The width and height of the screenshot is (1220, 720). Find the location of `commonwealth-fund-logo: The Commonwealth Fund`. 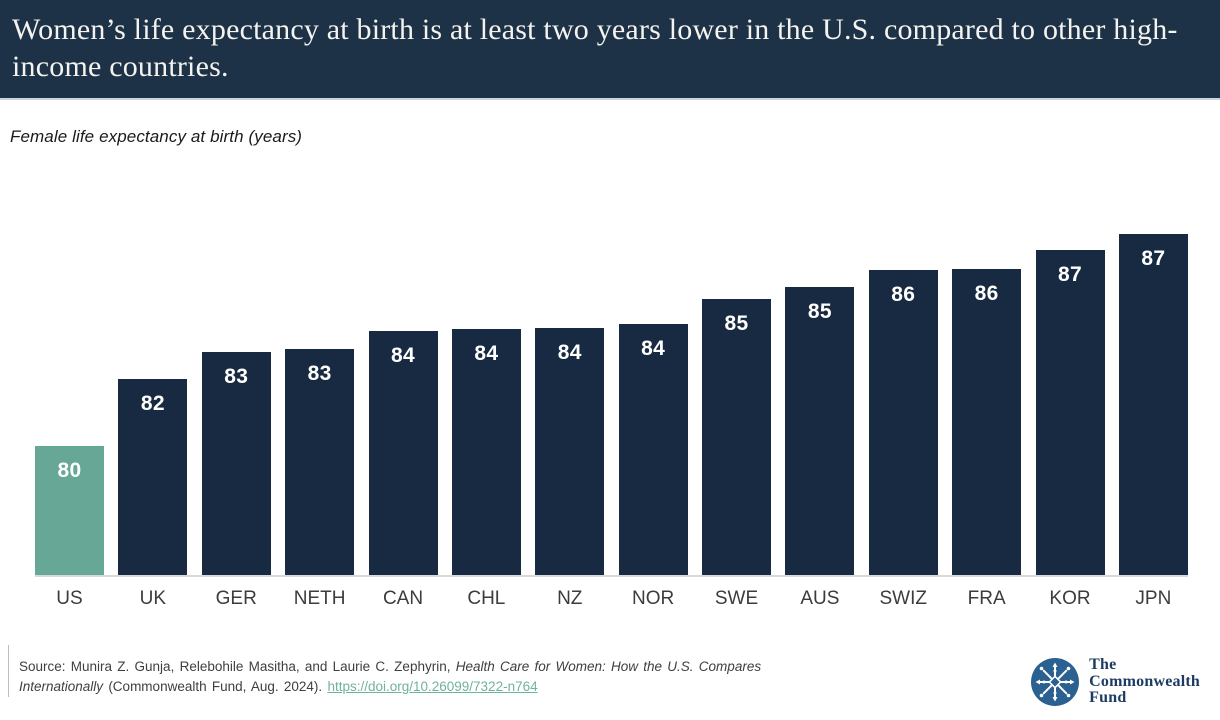

commonwealth-fund-logo: The Commonwealth Fund is located at coordinates (1115, 682).